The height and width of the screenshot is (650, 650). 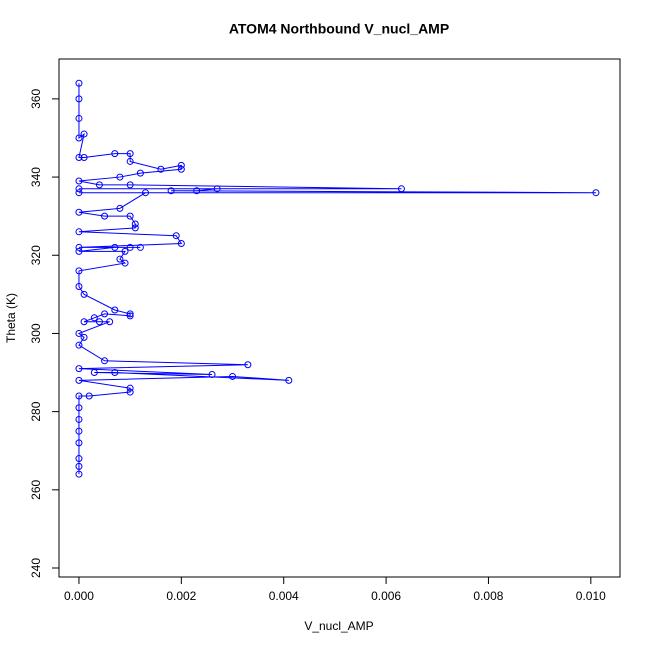 I want to click on y-axis-label: Theta (K), so click(x=11, y=318).